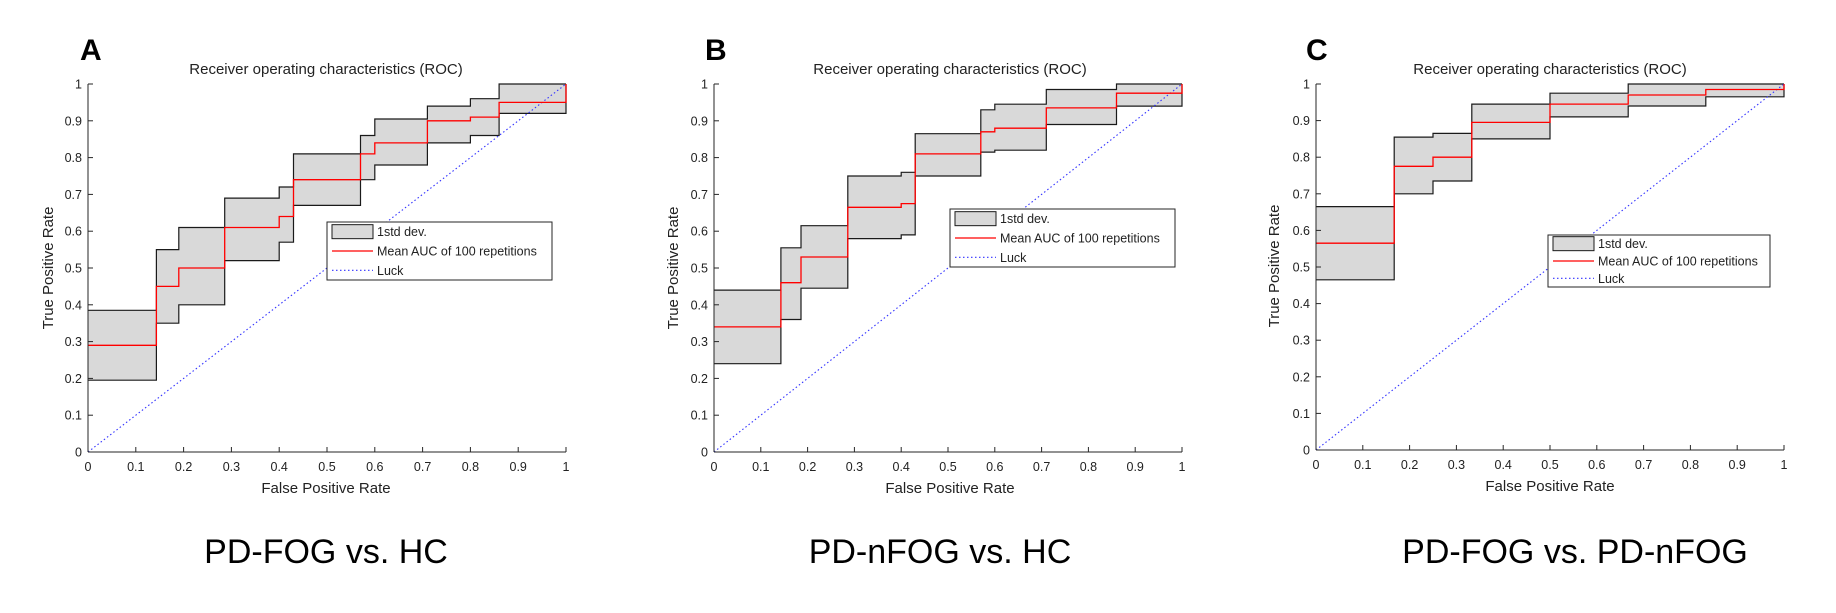  I want to click on panel-letter: C, so click(1317, 50).